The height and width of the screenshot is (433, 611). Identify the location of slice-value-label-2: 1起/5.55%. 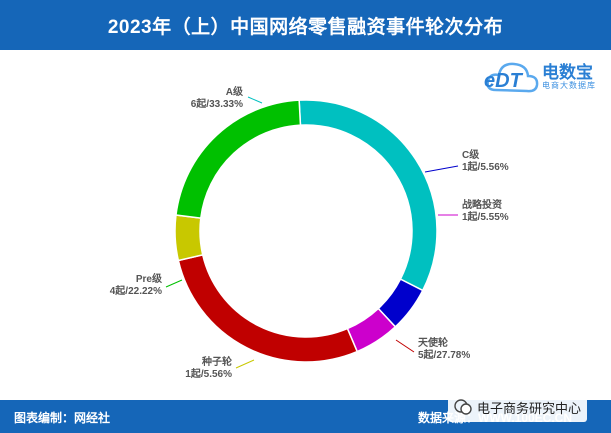
(485, 216).